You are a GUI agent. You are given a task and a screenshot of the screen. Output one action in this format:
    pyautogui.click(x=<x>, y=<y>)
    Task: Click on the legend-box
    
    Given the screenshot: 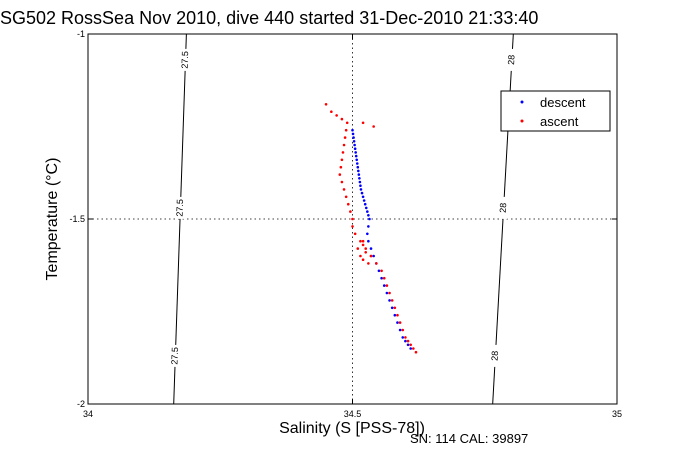 What is the action you would take?
    pyautogui.click(x=555, y=111)
    